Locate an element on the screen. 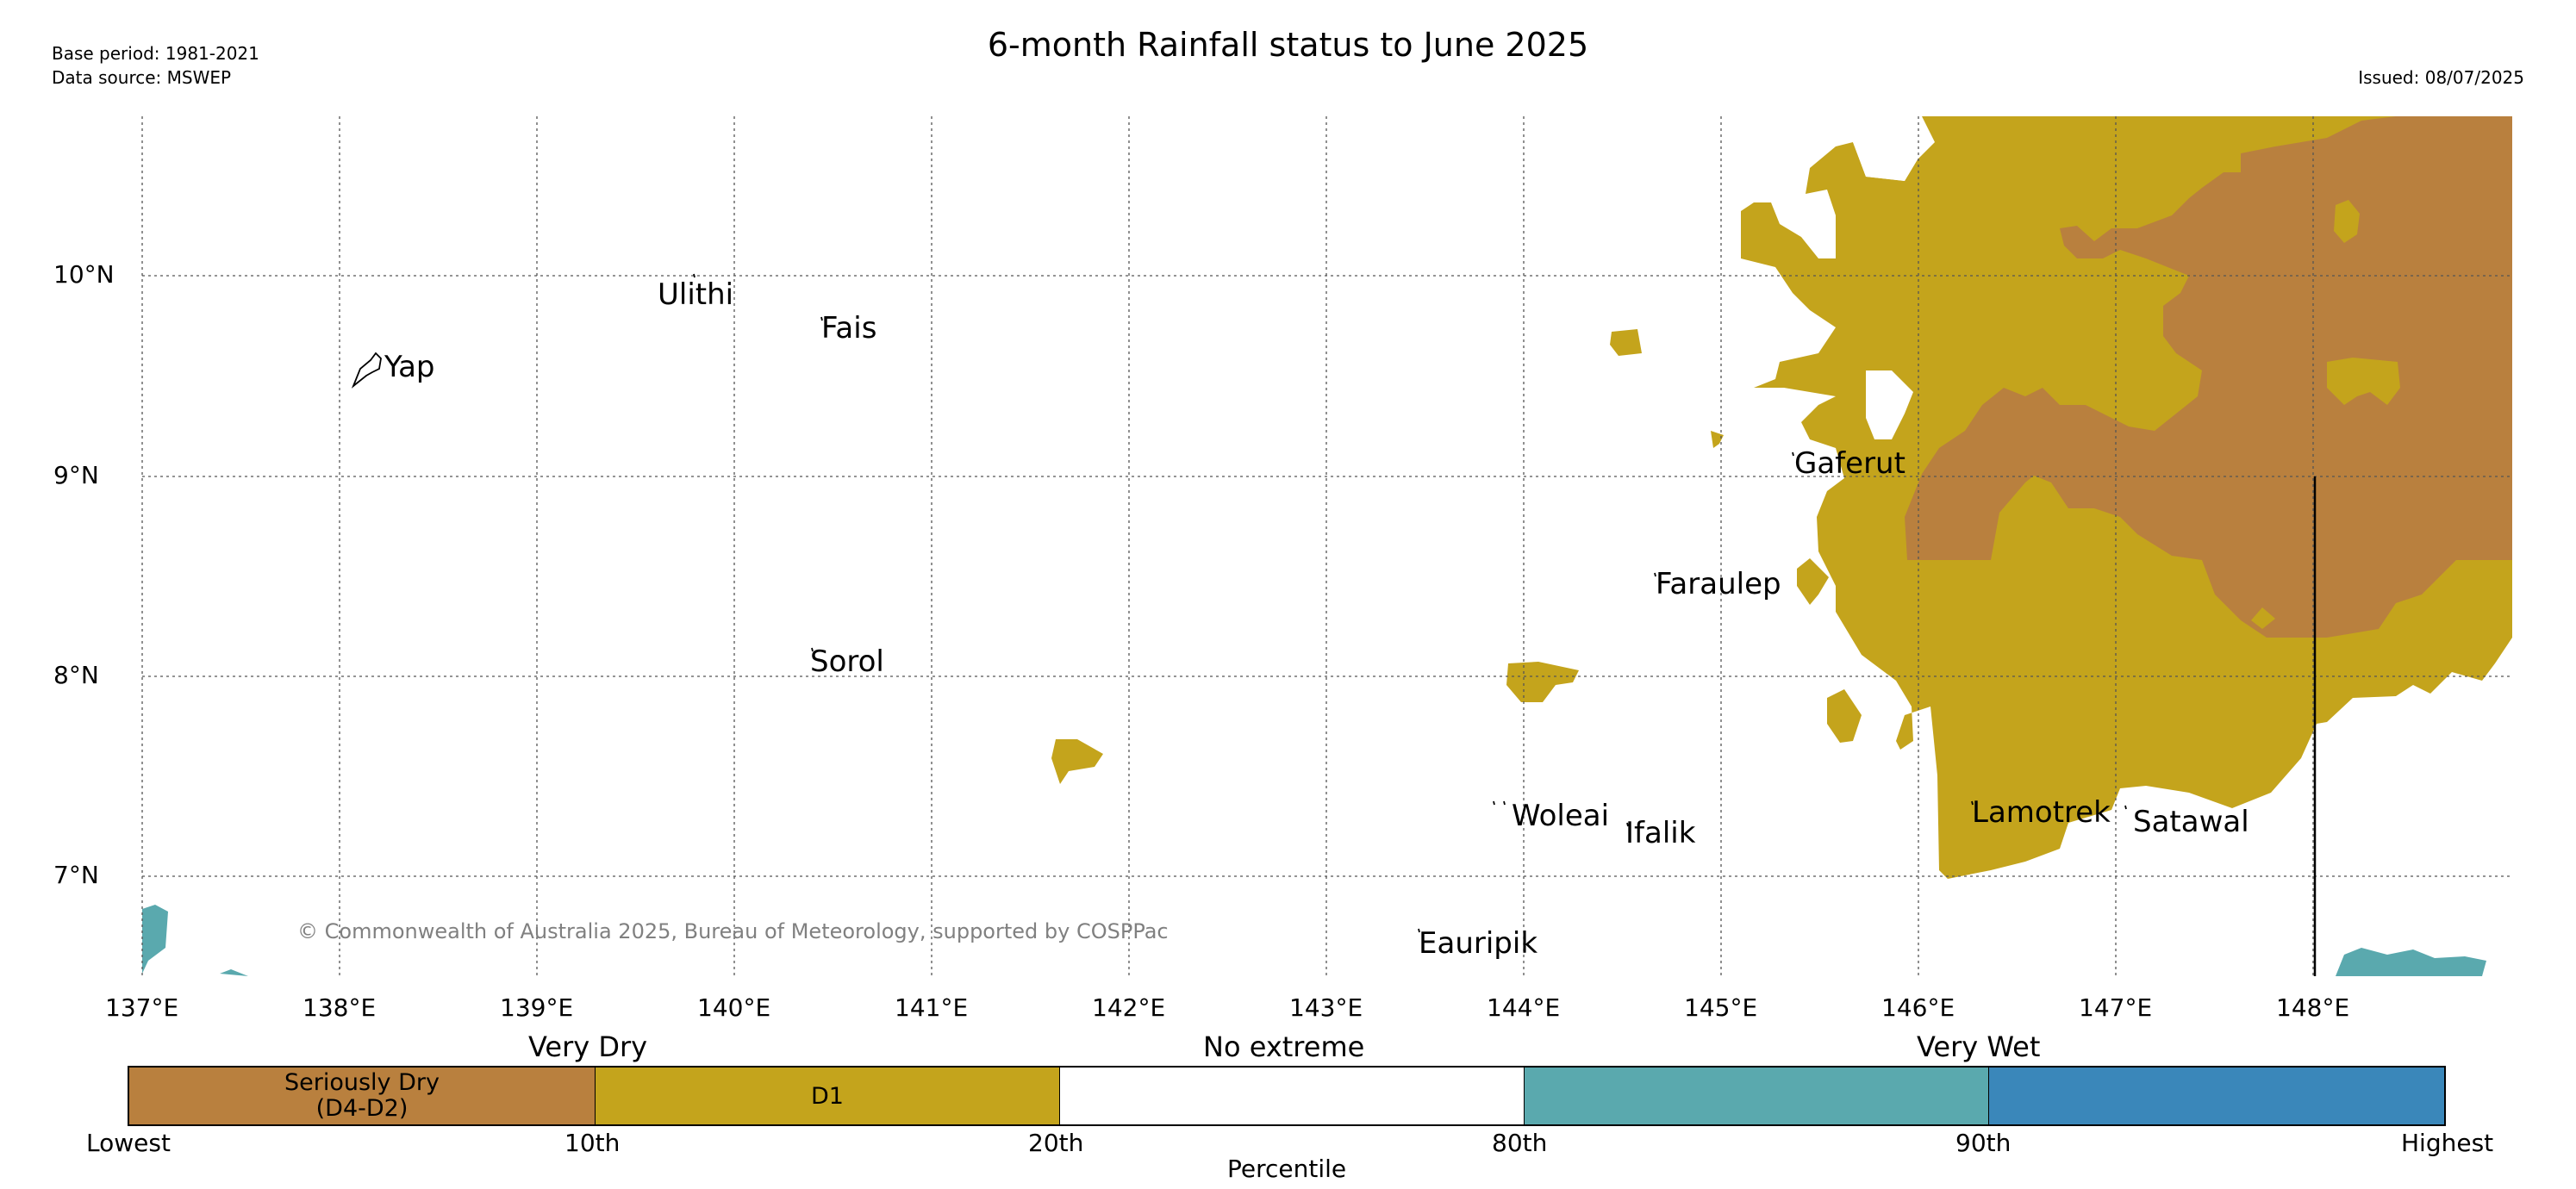 The image size is (2576, 1189). lon-tick-137e: 137°E is located at coordinates (142, 1008).